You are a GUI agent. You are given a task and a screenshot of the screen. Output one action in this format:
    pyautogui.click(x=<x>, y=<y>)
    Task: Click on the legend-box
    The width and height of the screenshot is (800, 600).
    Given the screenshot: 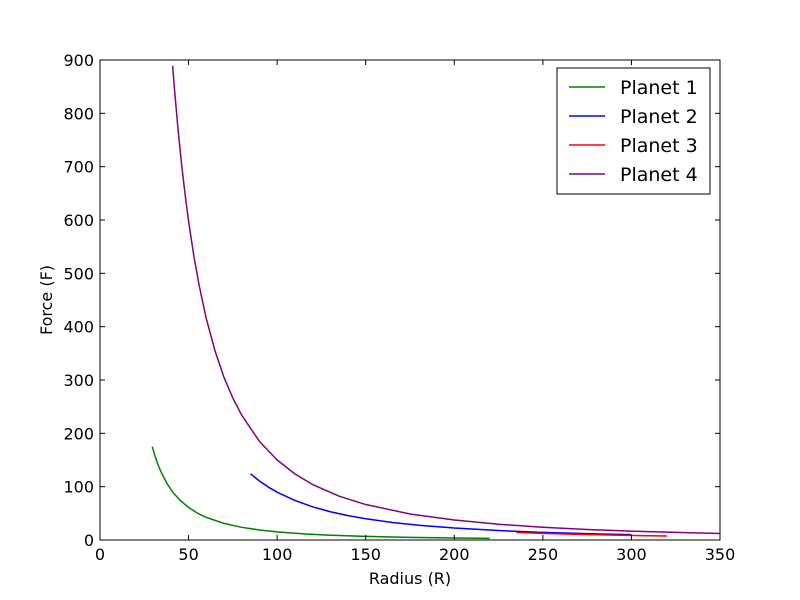 What is the action you would take?
    pyautogui.click(x=633, y=131)
    